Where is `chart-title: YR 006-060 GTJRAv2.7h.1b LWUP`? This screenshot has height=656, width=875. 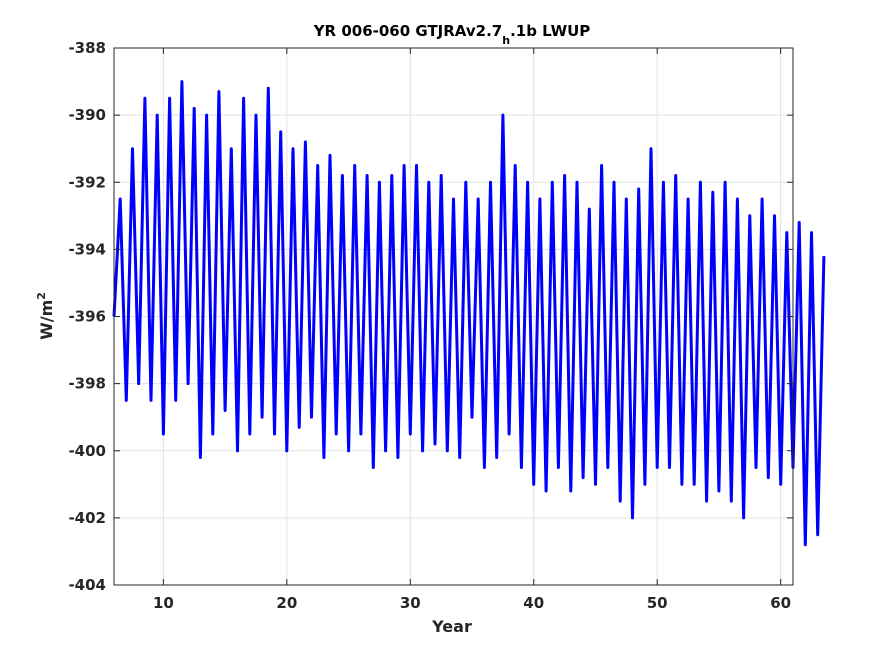
chart-title: YR 006-060 GTJRAv2.7h.1b LWUP is located at coordinates (452, 34).